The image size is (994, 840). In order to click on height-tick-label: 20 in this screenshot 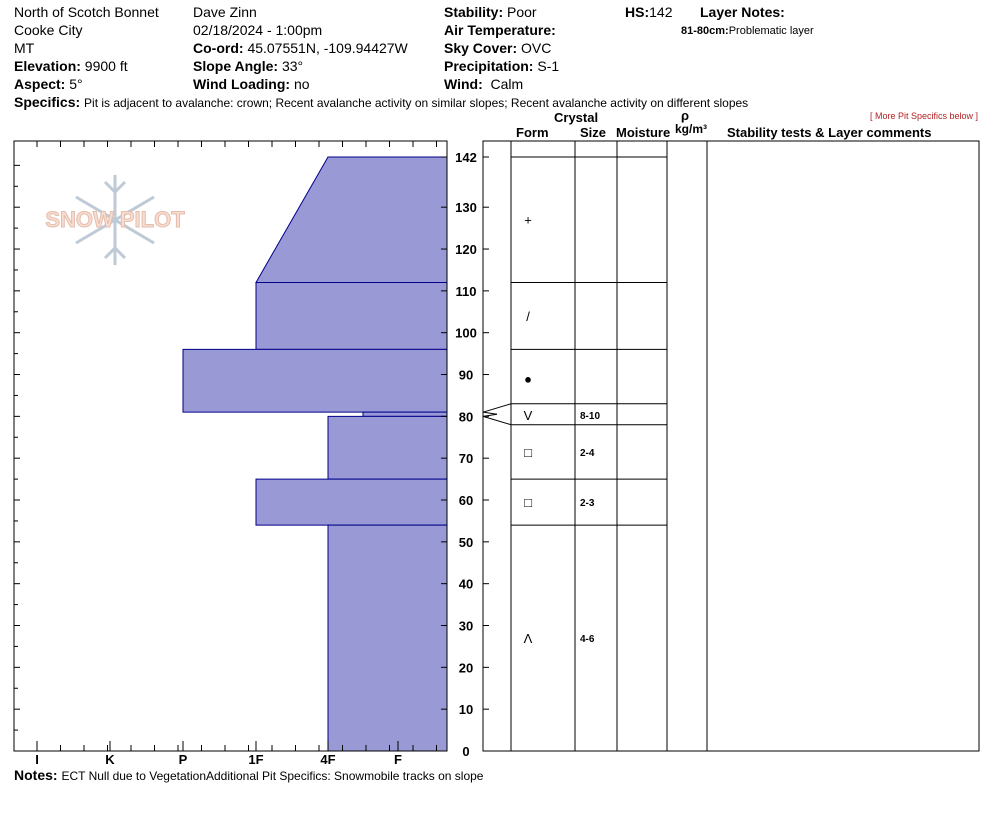, I will do `click(466, 667)`.